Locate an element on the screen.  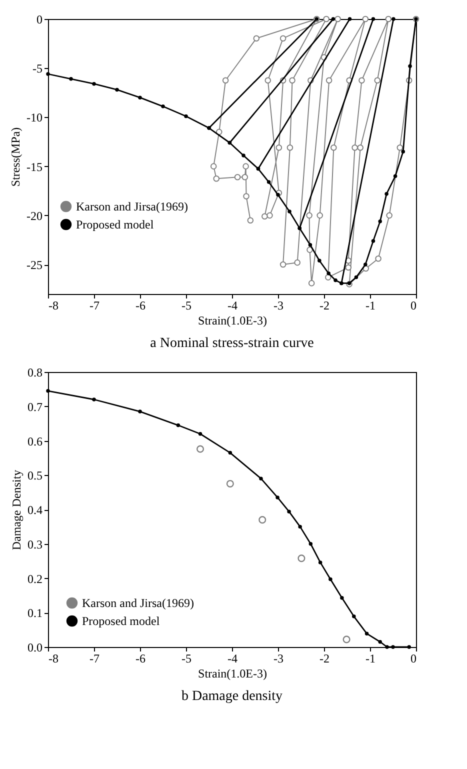
y-axis-title: Damage Density is located at coordinates (17, 510).